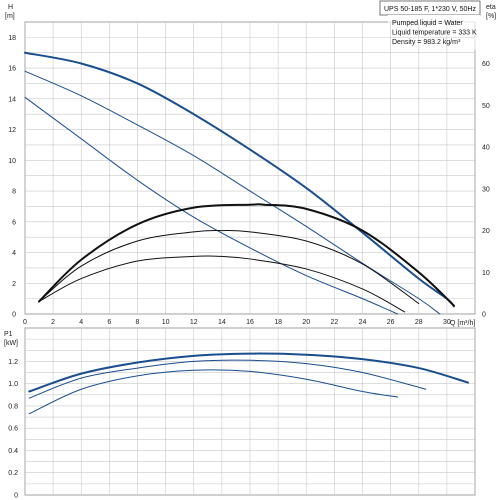  What do you see at coordinates (109, 322) in the screenshot?
I see `x-tick-label: 6` at bounding box center [109, 322].